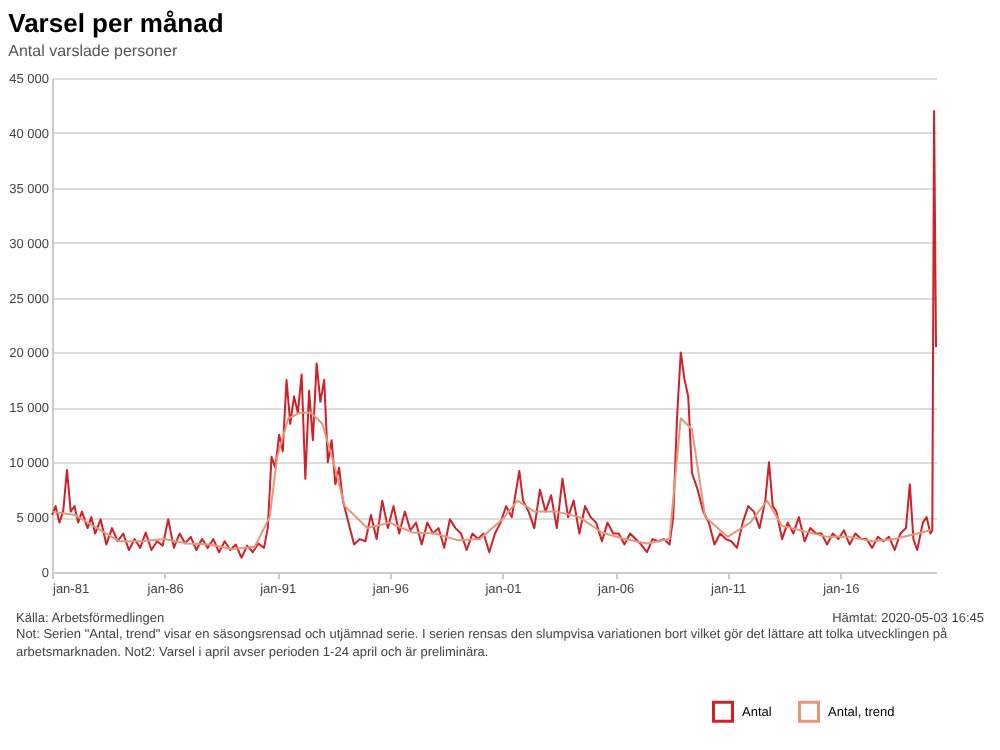  What do you see at coordinates (116, 23) in the screenshot?
I see `chart-title: Varsel per månad` at bounding box center [116, 23].